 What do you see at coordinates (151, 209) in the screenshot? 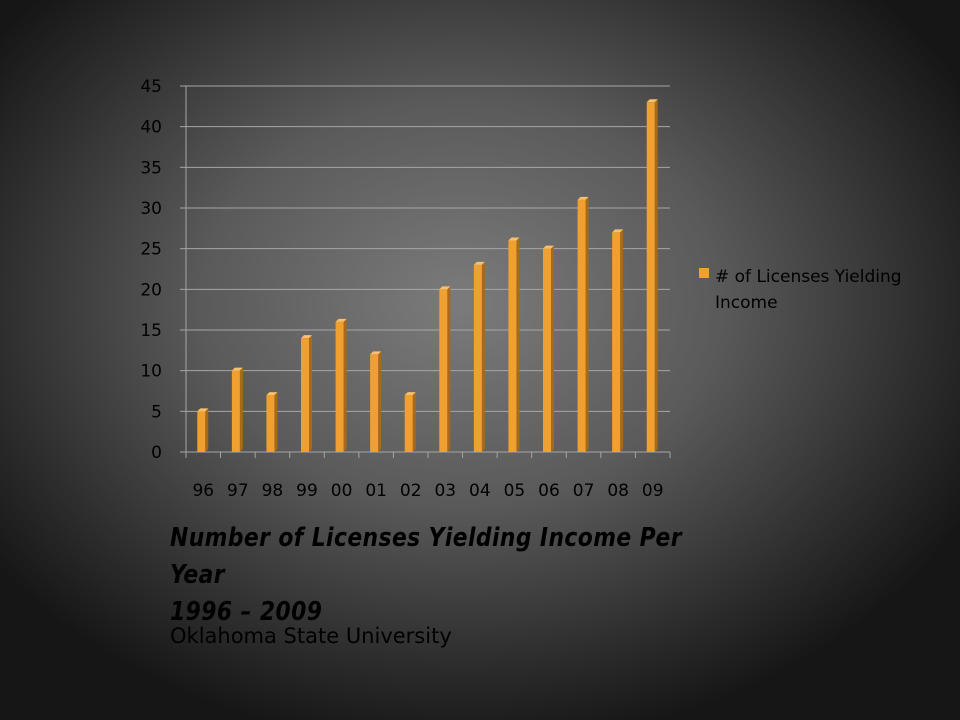
I see `y-tick-label: 30` at bounding box center [151, 209].